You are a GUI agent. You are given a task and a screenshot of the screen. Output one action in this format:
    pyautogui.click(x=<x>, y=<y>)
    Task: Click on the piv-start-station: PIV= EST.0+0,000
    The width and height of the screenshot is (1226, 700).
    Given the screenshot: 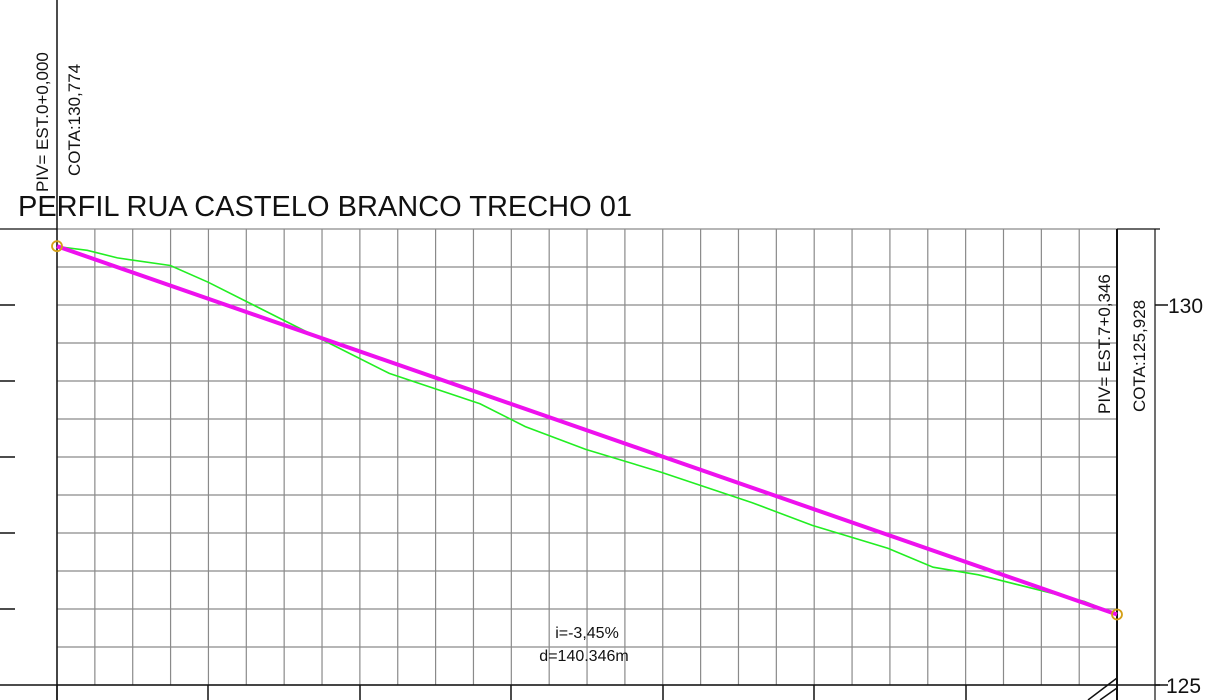 What is the action you would take?
    pyautogui.click(x=42, y=122)
    